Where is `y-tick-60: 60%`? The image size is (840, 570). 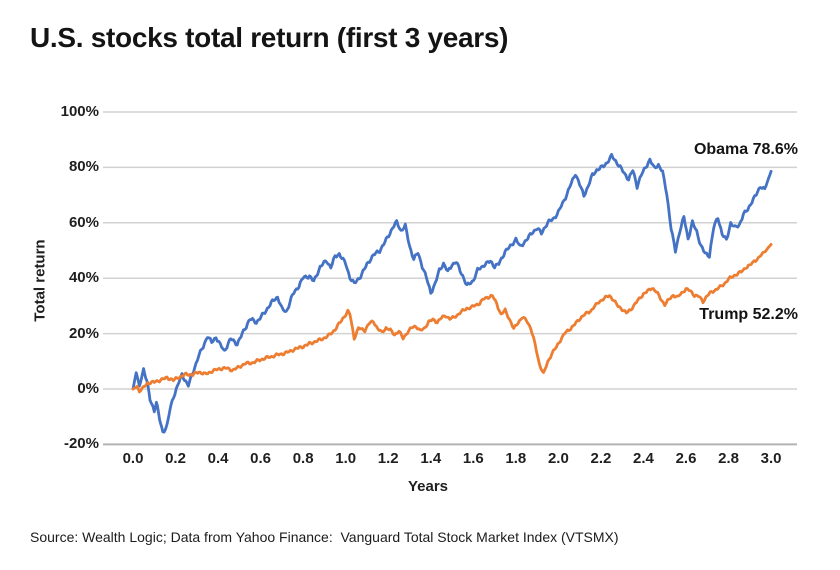
y-tick-60: 60% is located at coordinates (83, 222).